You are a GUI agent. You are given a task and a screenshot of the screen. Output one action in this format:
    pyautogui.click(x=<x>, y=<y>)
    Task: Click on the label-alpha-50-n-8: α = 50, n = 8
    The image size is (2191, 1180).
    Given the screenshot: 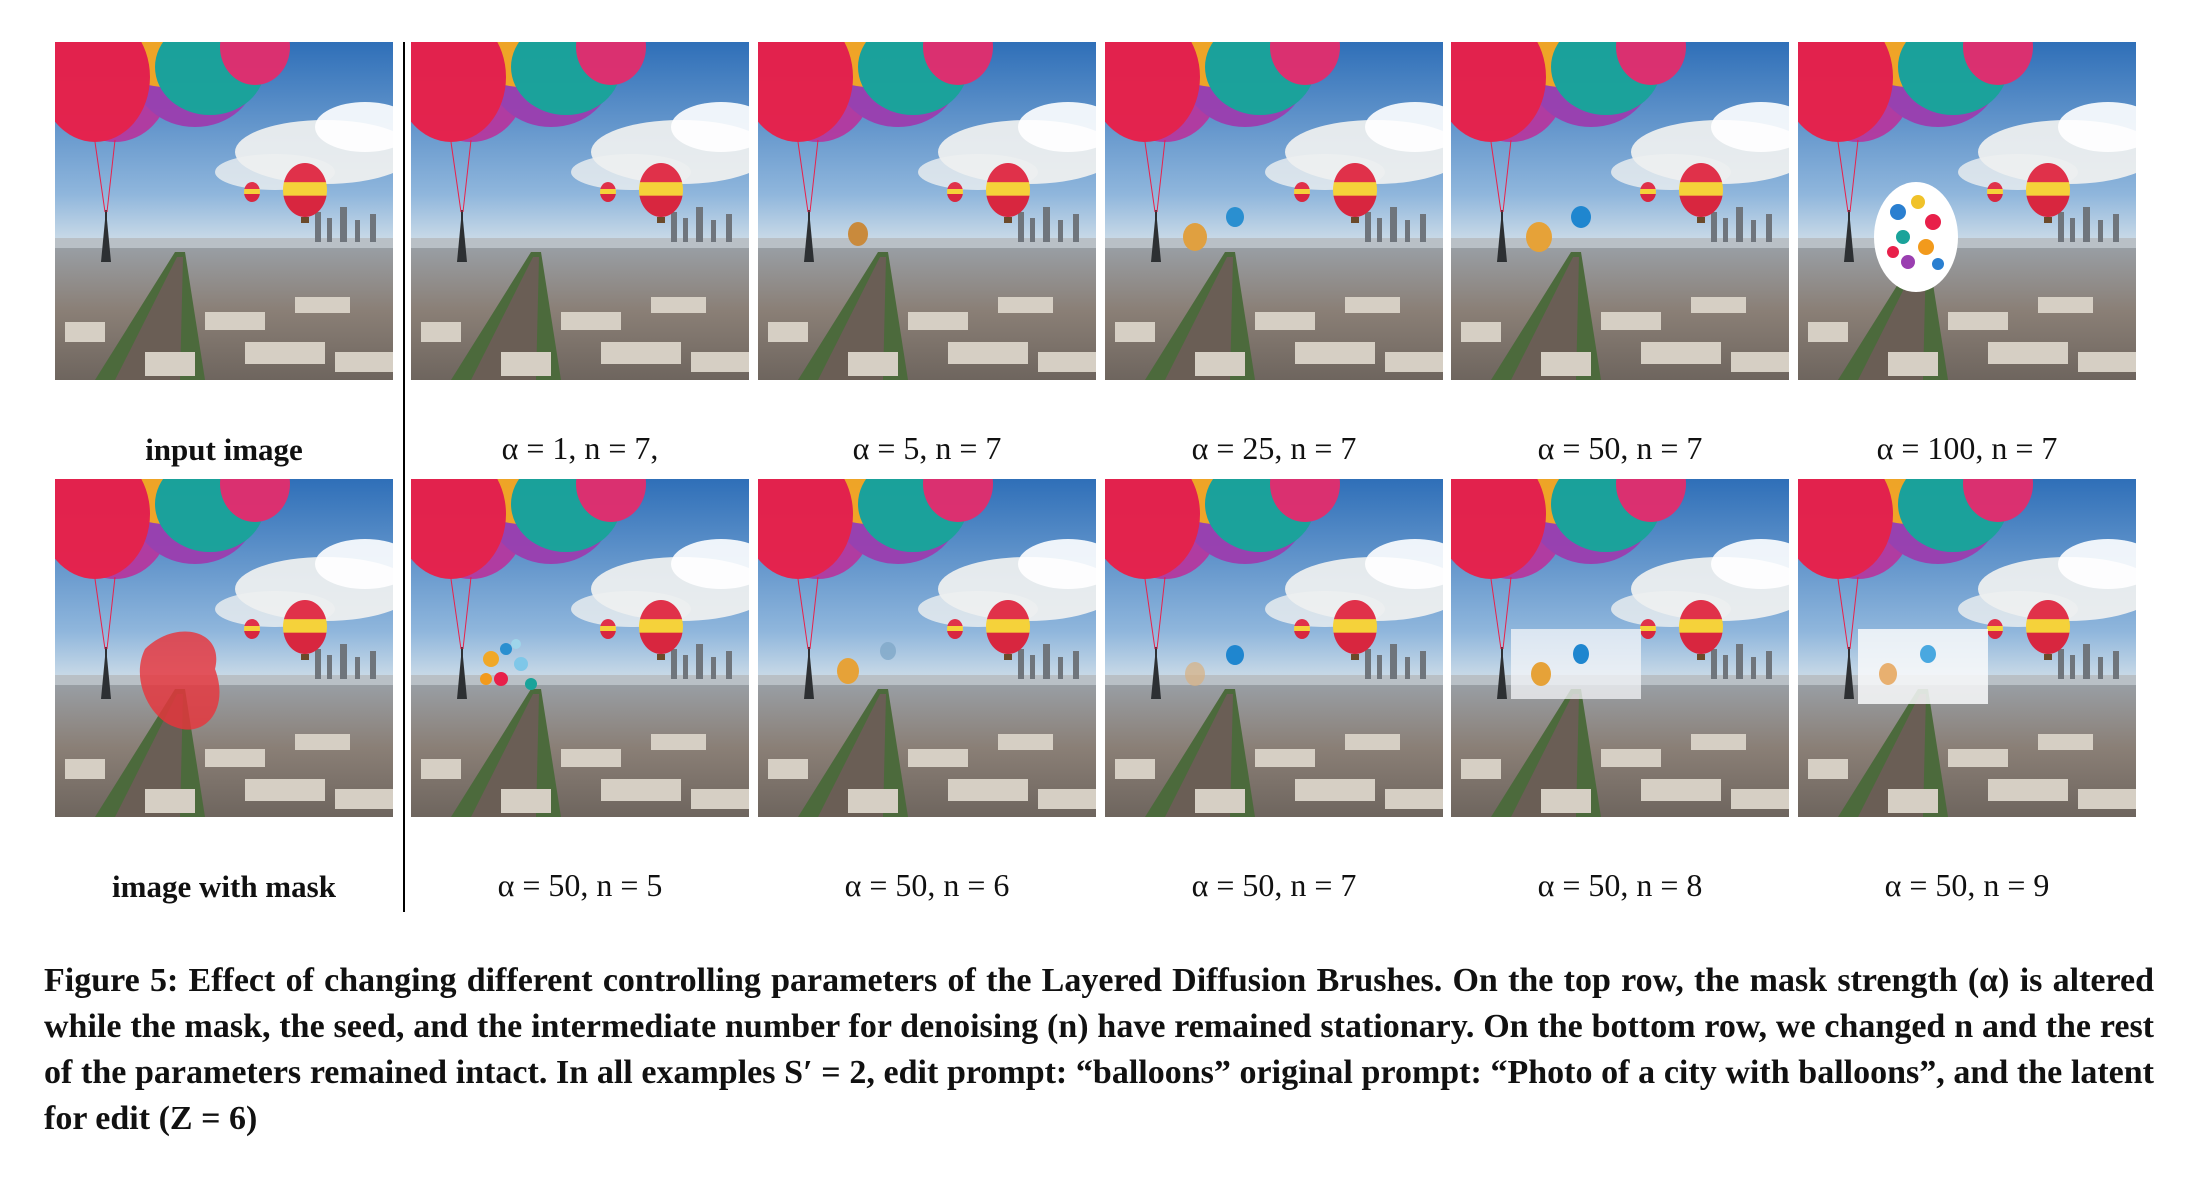 What is the action you would take?
    pyautogui.click(x=1620, y=885)
    